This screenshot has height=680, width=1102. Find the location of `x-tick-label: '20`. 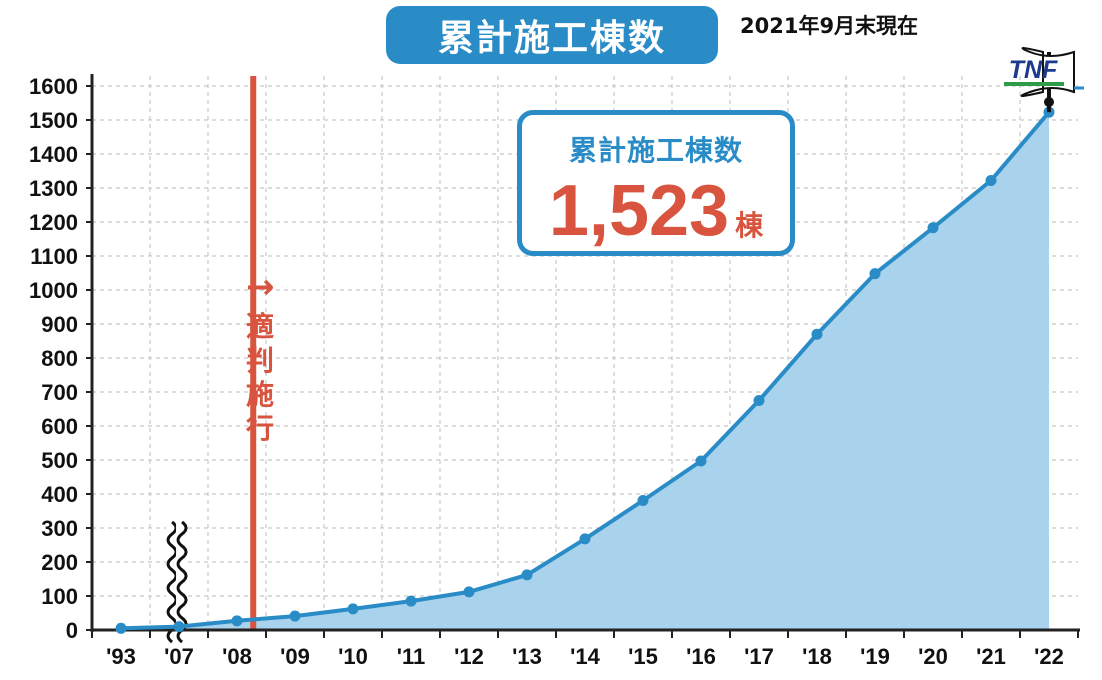

x-tick-label: '20 is located at coordinates (933, 656).